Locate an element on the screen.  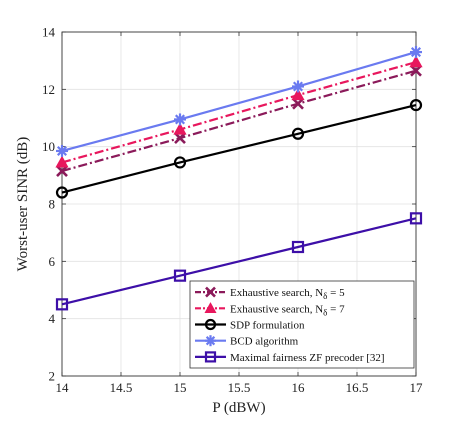
legend-entry: Exhaustive search, Nδ = 5 is located at coordinates (270, 293).